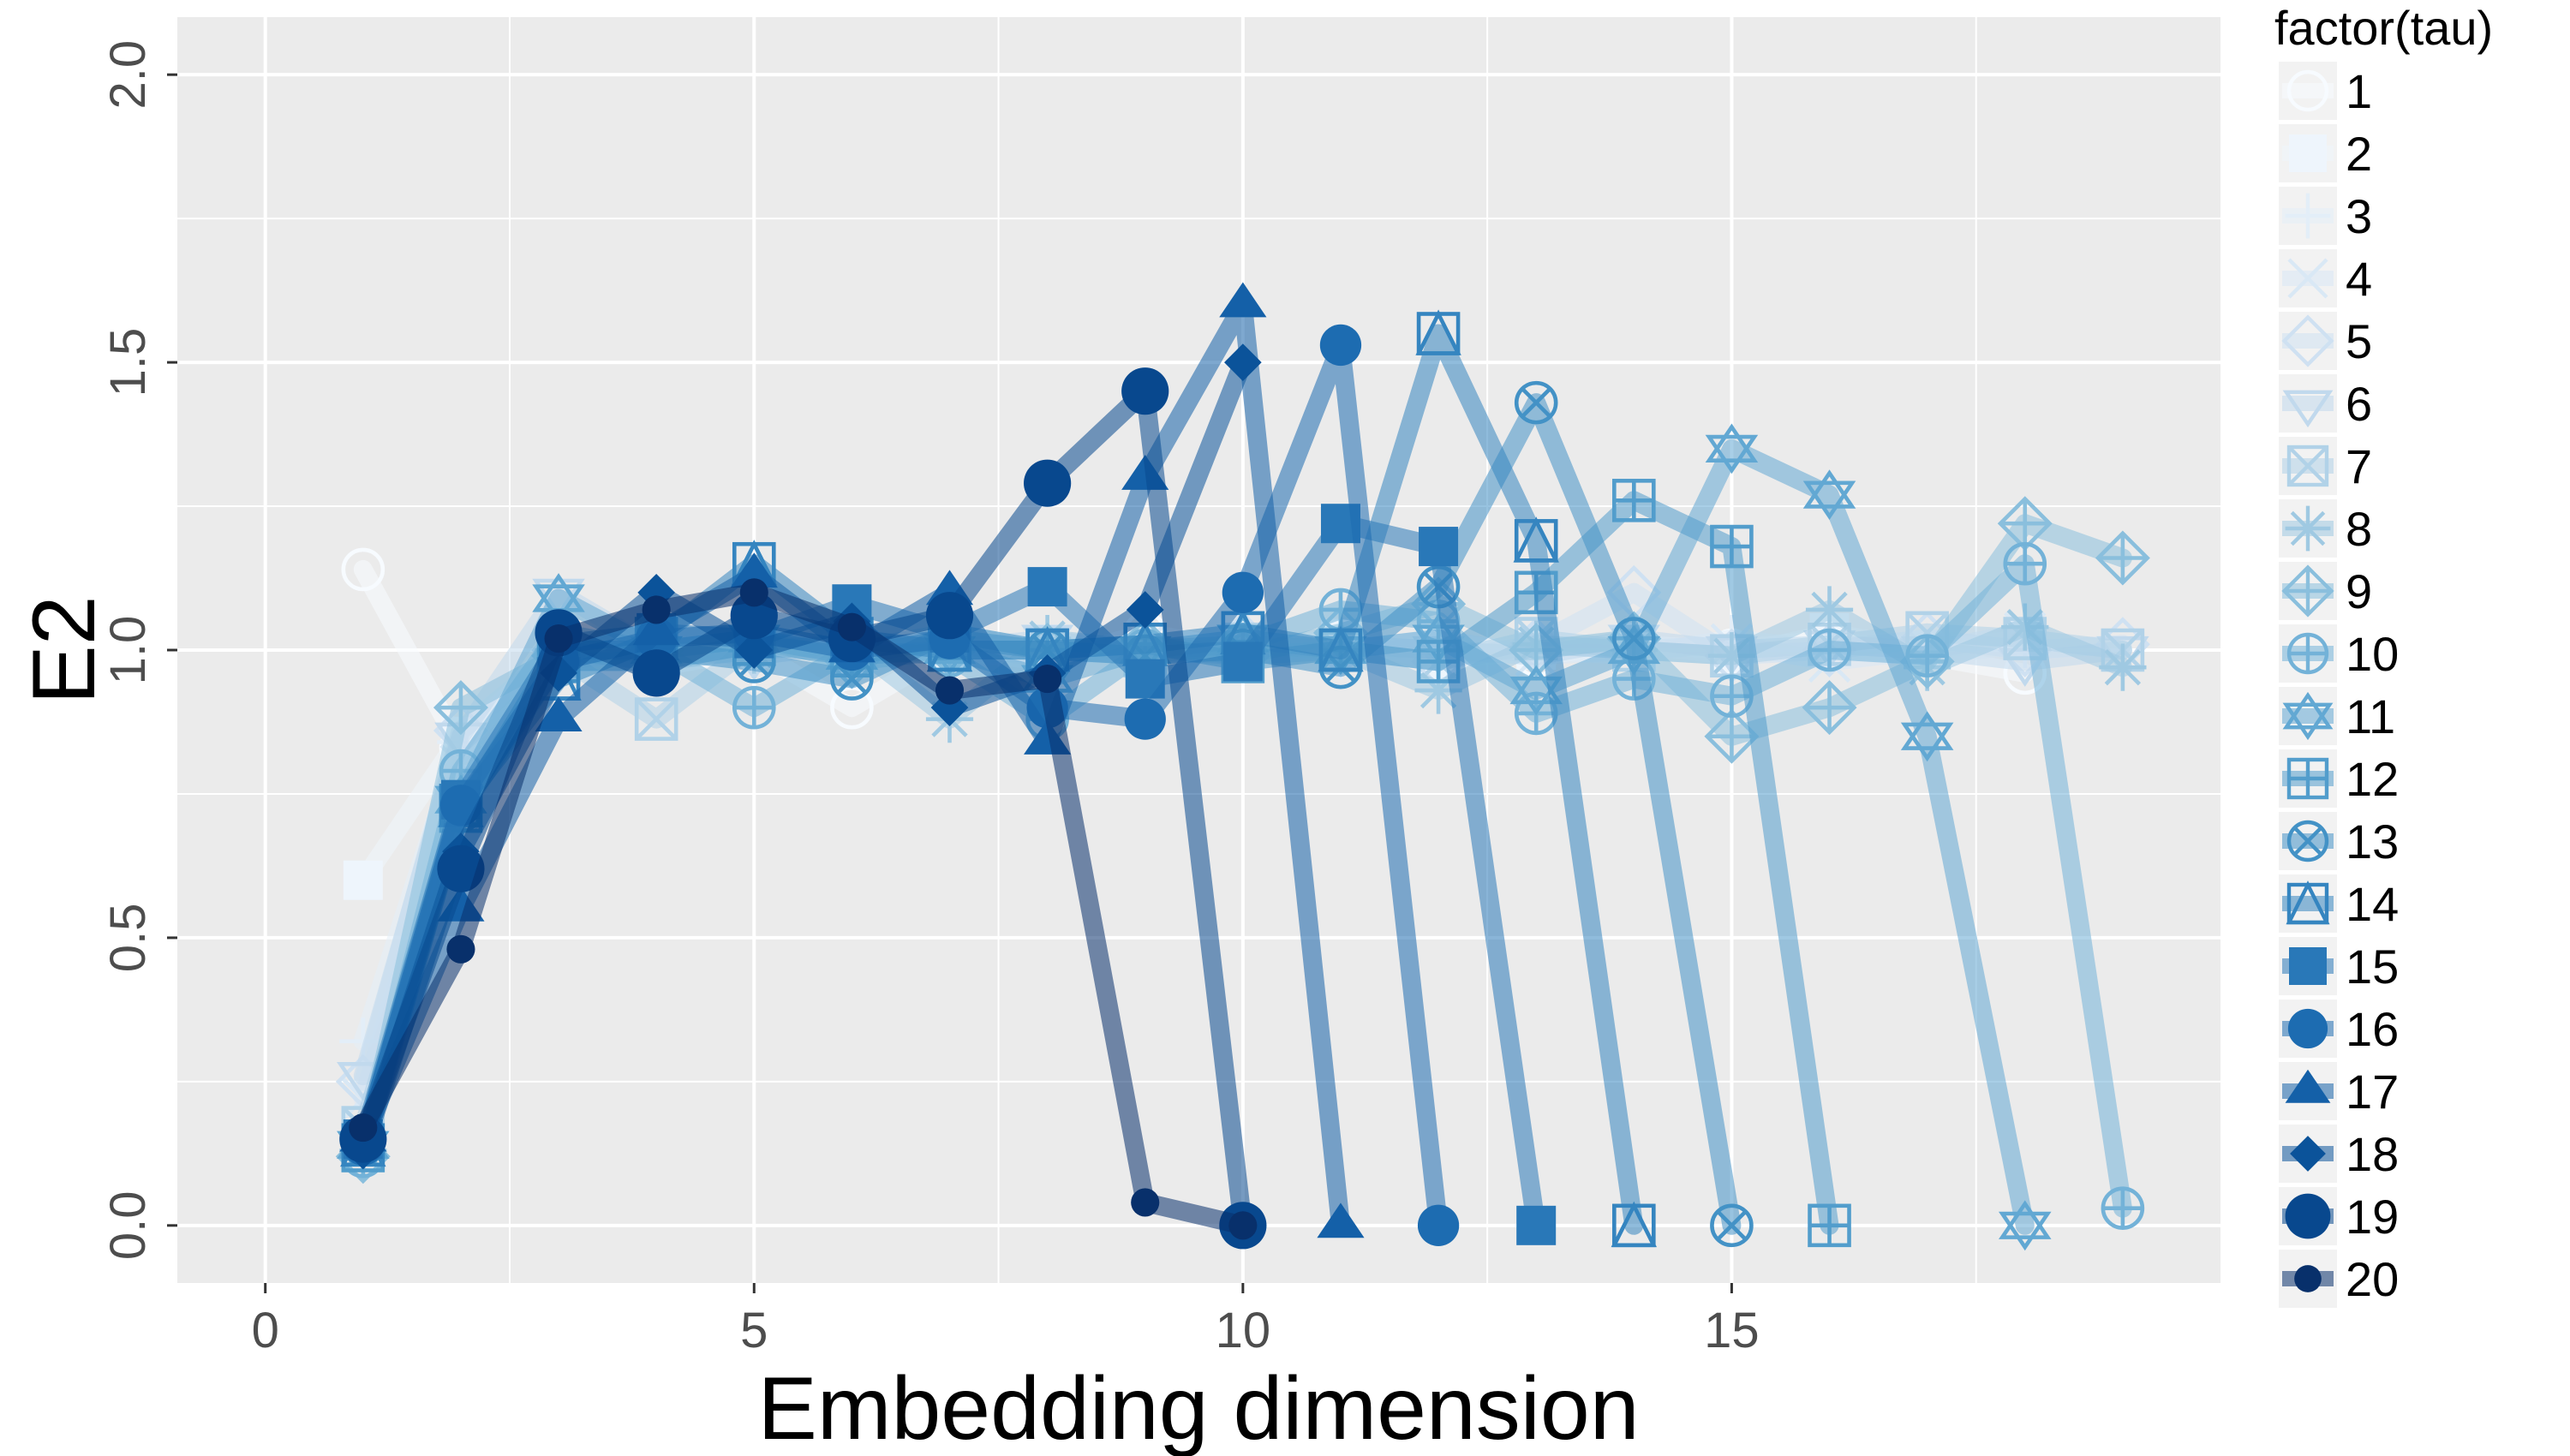 The width and height of the screenshot is (2570, 1456). Describe the element at coordinates (128, 75) in the screenshot. I see `y-tick-label: 2.0` at that location.